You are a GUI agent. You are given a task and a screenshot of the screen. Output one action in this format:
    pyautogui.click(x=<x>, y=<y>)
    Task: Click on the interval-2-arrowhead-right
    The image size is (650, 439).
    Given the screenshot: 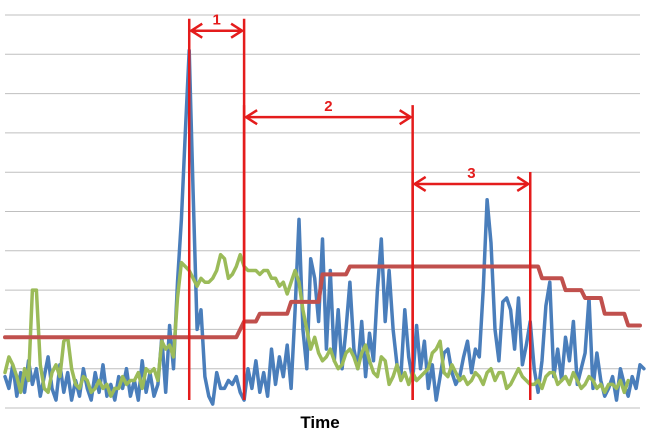 What is the action you would take?
    pyautogui.click(x=405, y=117)
    